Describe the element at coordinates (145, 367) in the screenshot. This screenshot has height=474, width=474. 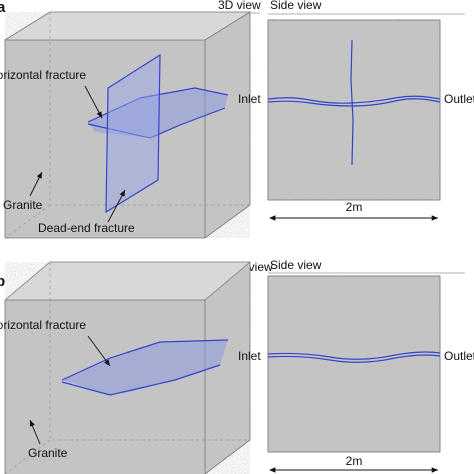
I see `horizontal-fracture` at that location.